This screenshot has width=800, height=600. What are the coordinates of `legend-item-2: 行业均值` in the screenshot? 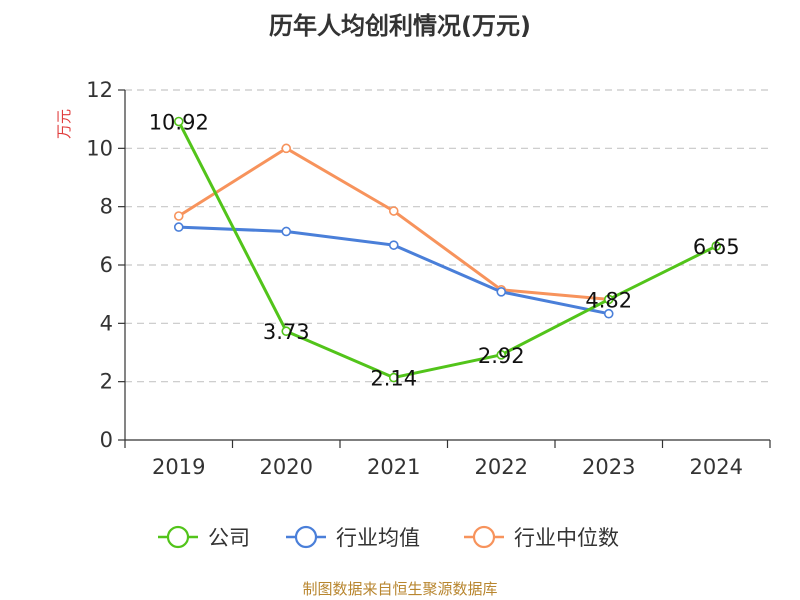 It's located at (353, 537).